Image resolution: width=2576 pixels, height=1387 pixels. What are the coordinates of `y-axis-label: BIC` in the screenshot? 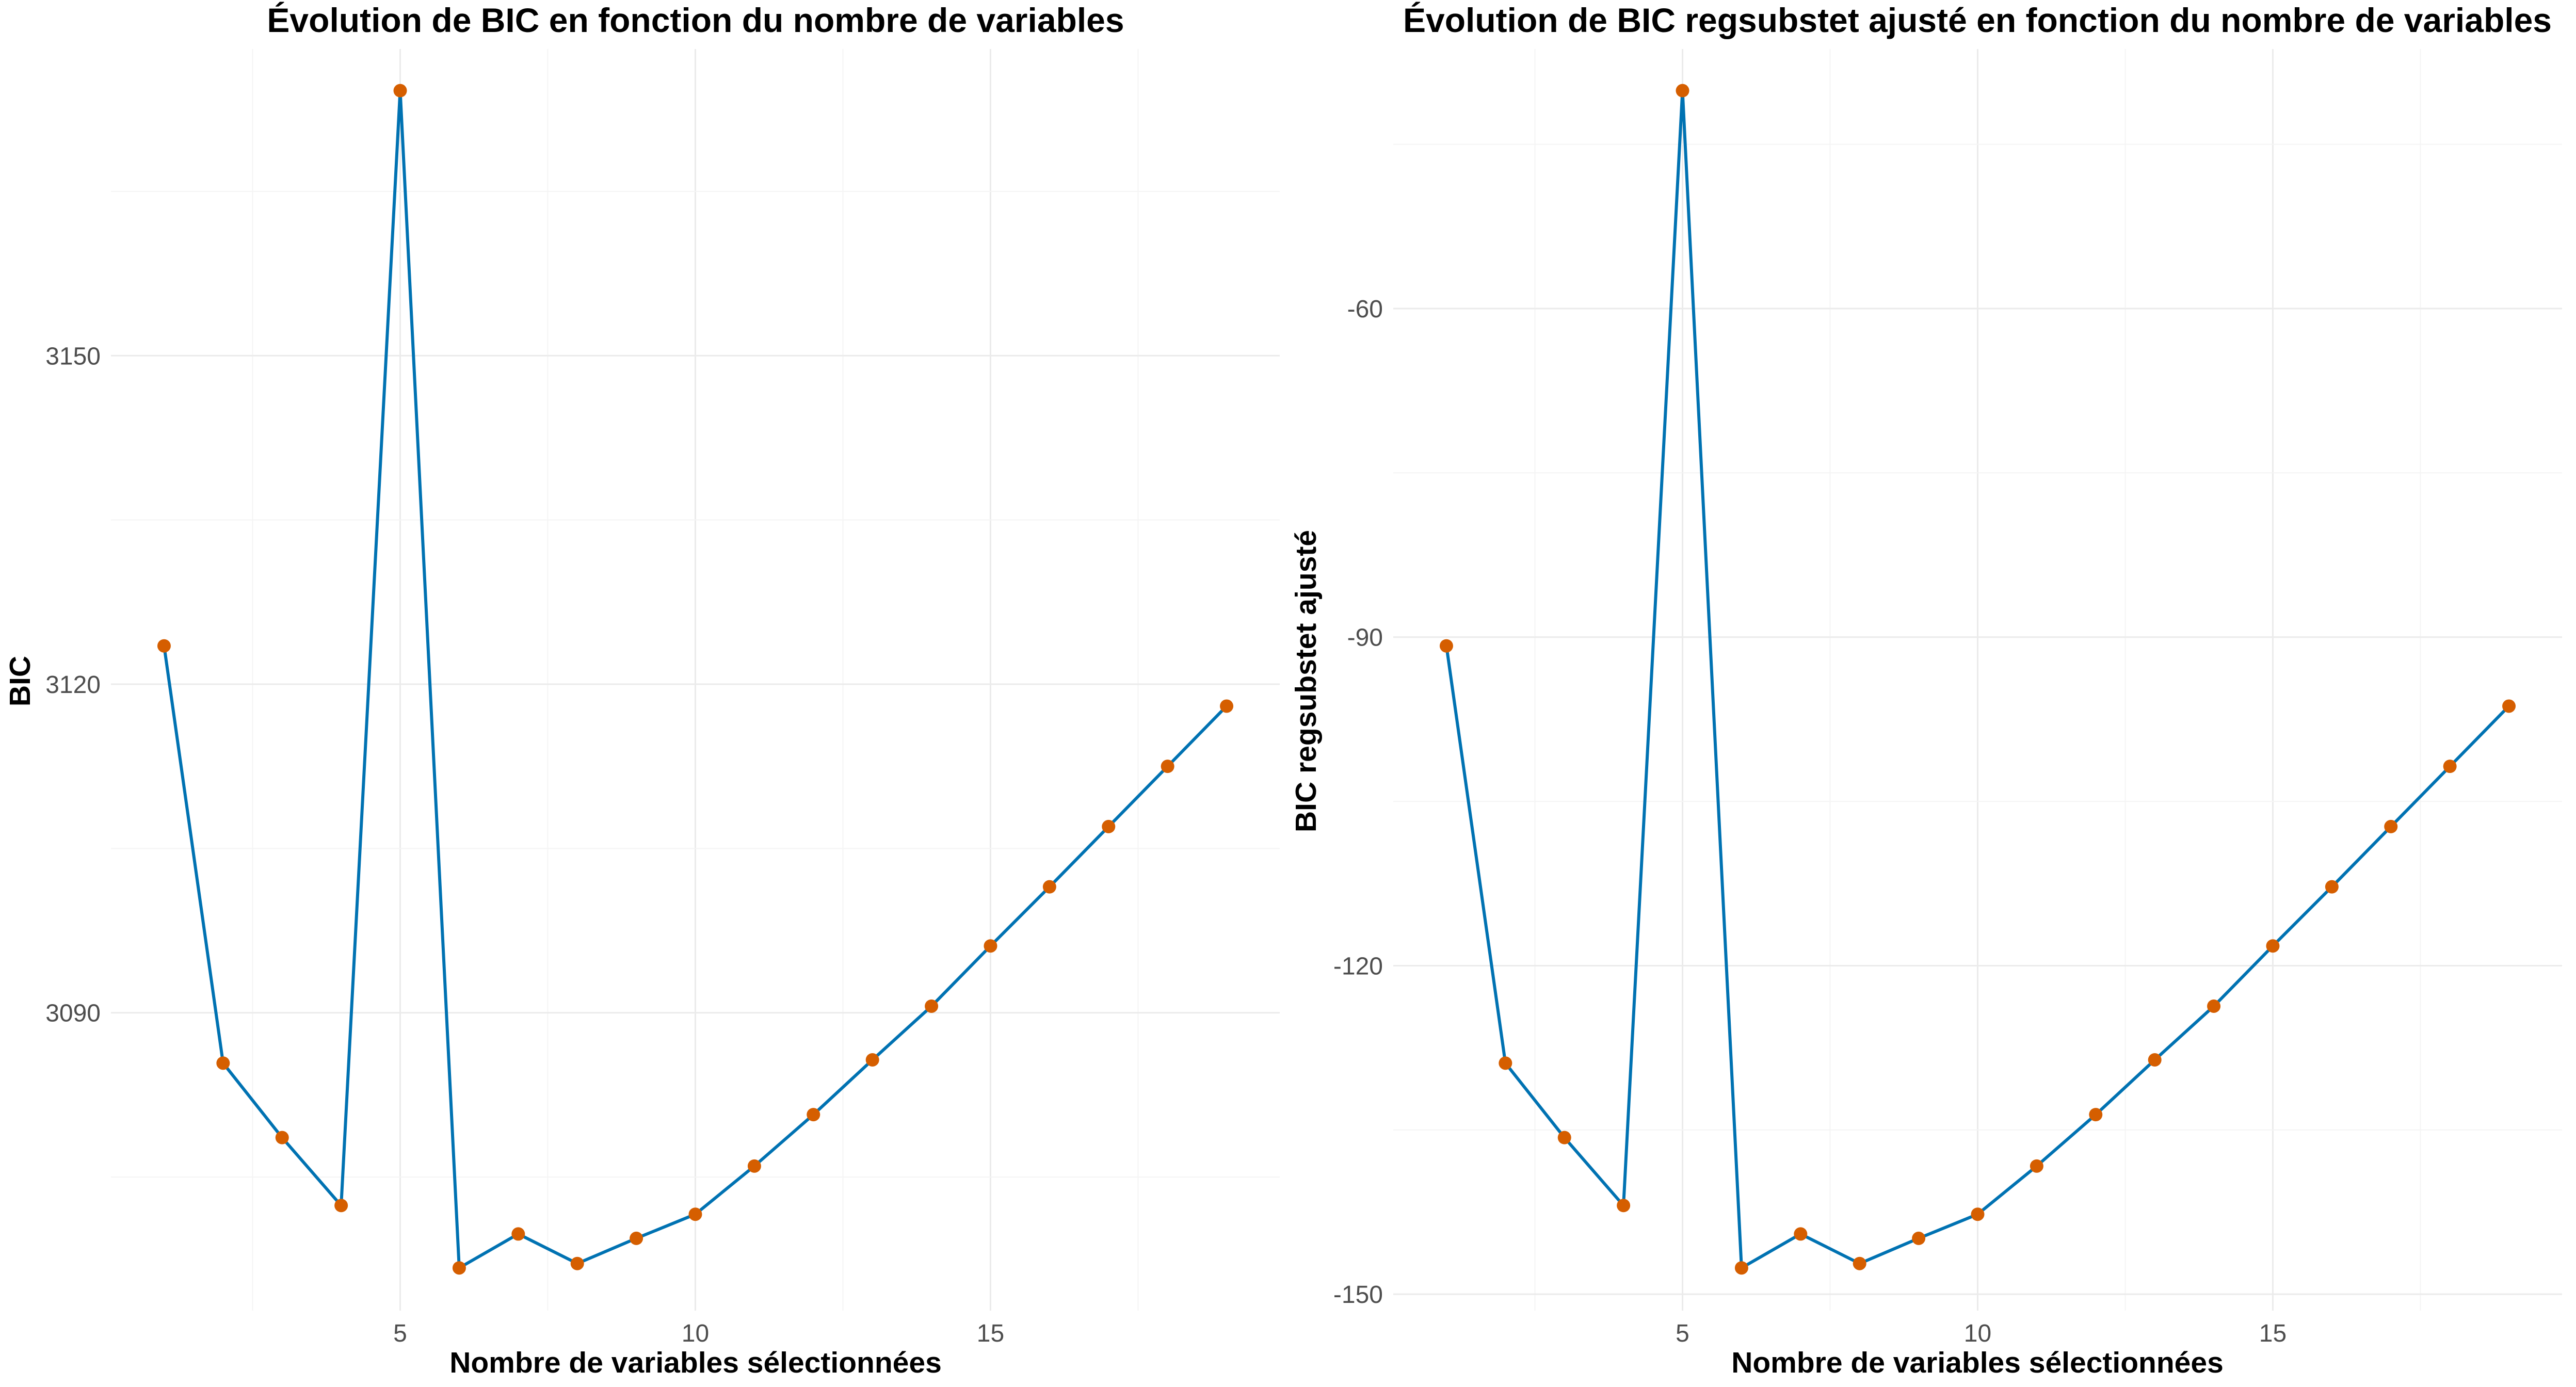 It's located at (21, 681).